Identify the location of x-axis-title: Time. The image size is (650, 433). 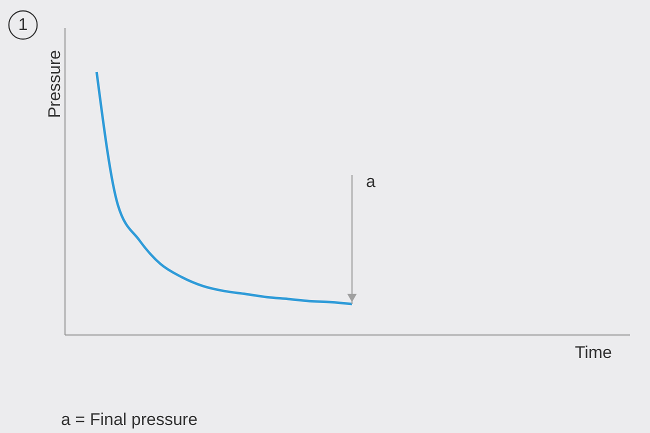
(593, 352).